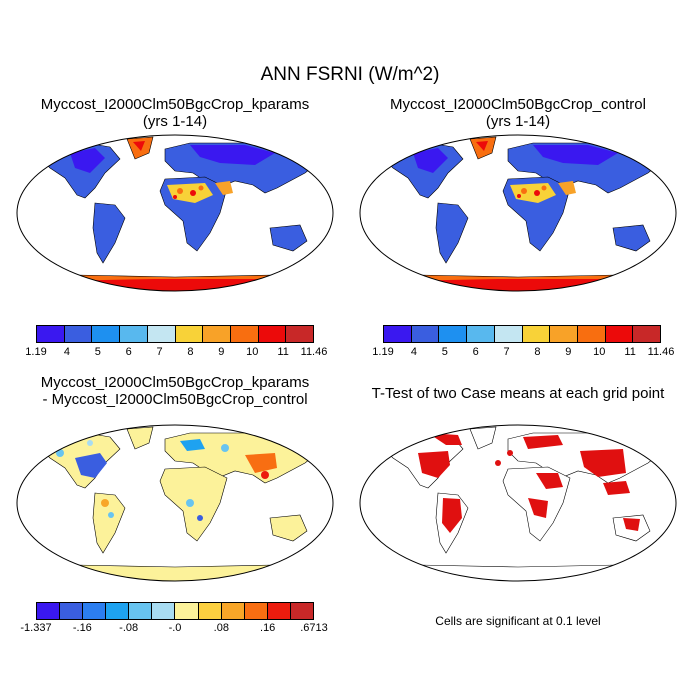 This screenshot has height=700, width=700. Describe the element at coordinates (82, 628) in the screenshot. I see `colorbar-tick-label: -.16` at that location.